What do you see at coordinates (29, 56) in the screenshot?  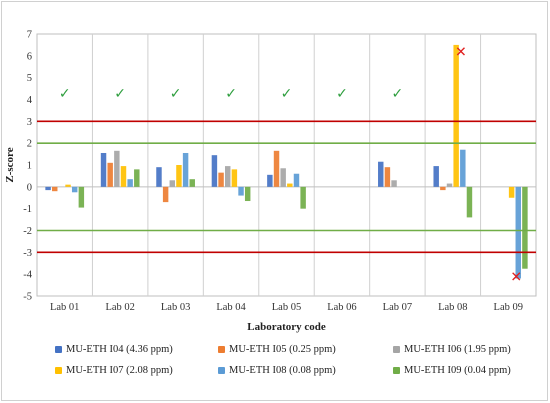 I see `y-tick-label: 6` at bounding box center [29, 56].